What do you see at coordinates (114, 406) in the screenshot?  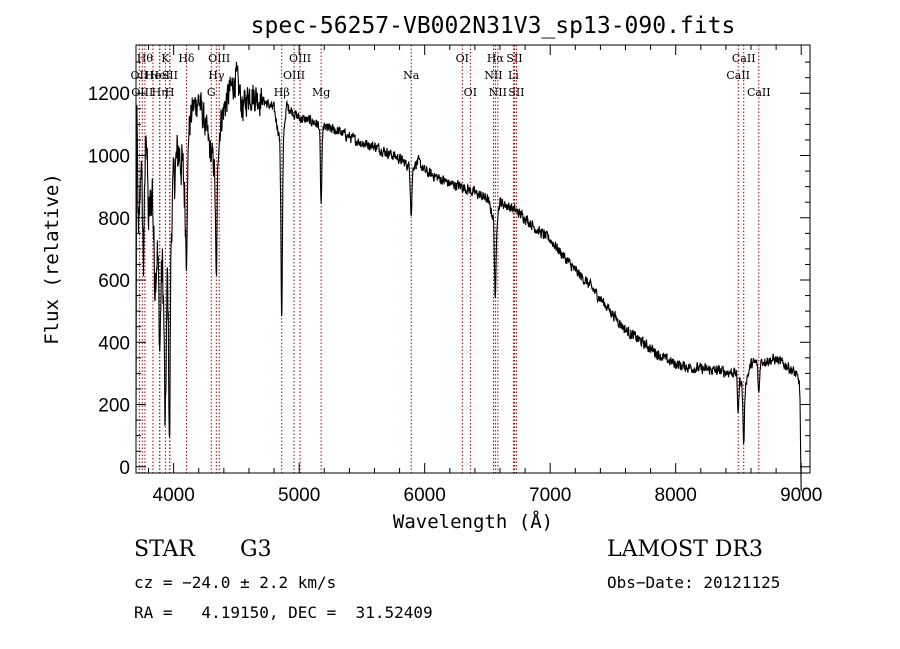 I see `y-tick-label-200: 200` at bounding box center [114, 406].